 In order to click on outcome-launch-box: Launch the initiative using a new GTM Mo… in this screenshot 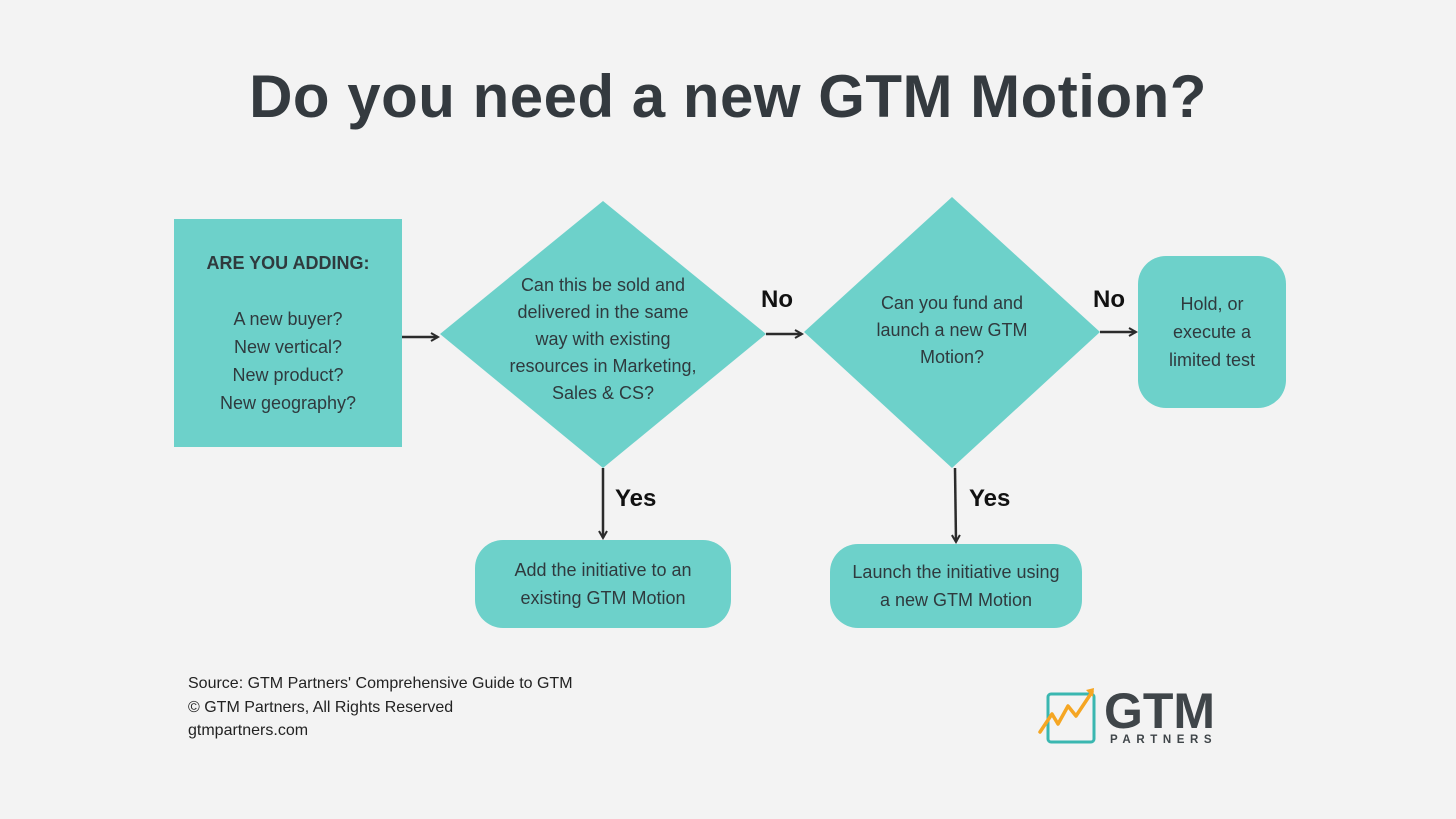, I will do `click(956, 586)`.